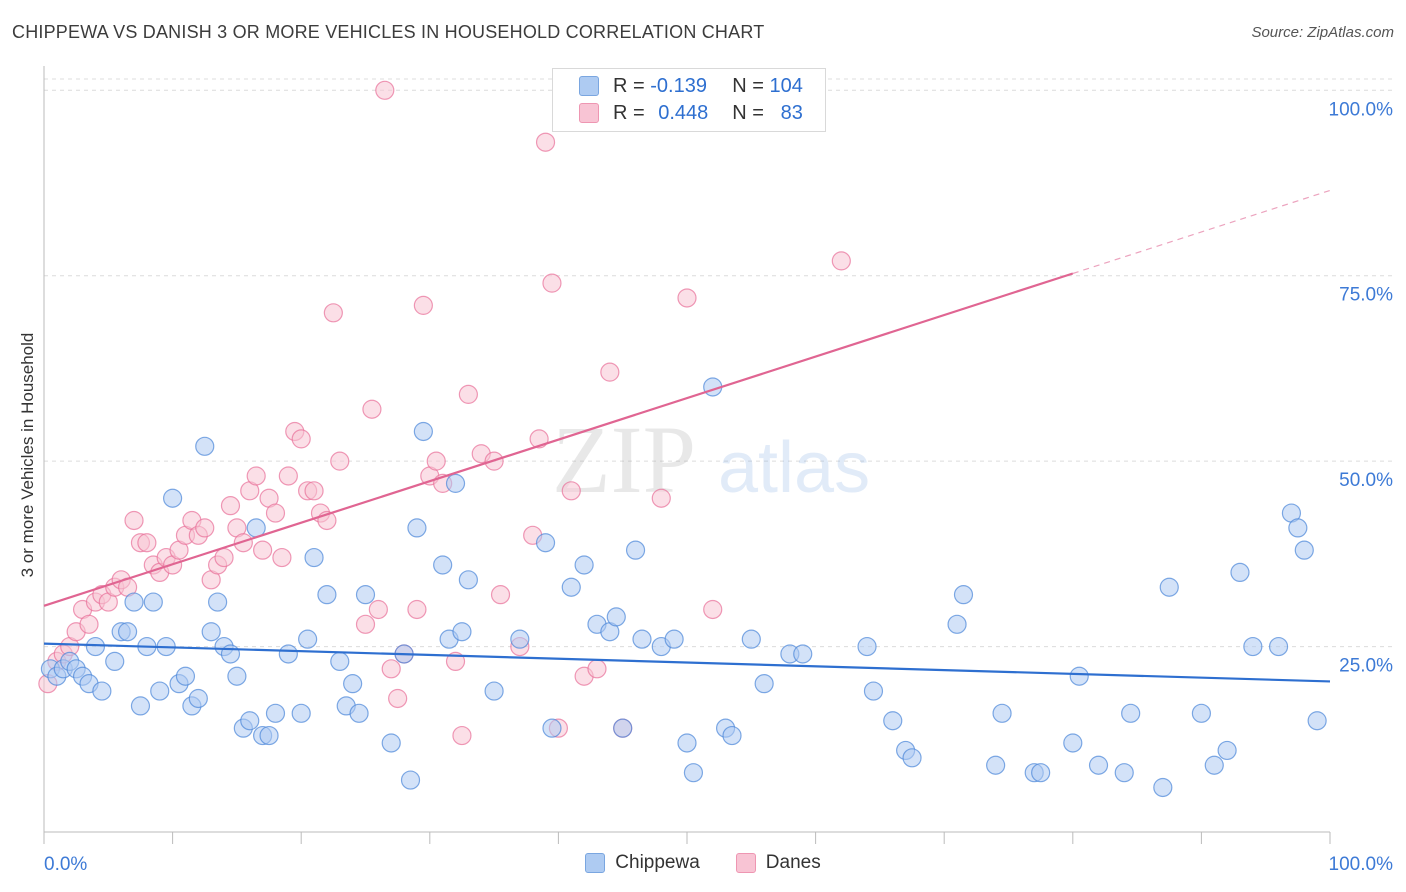 The width and height of the screenshot is (1406, 892). What do you see at coordinates (1361, 109) in the screenshot?
I see `y-tick-label: 100.0%` at bounding box center [1361, 109].